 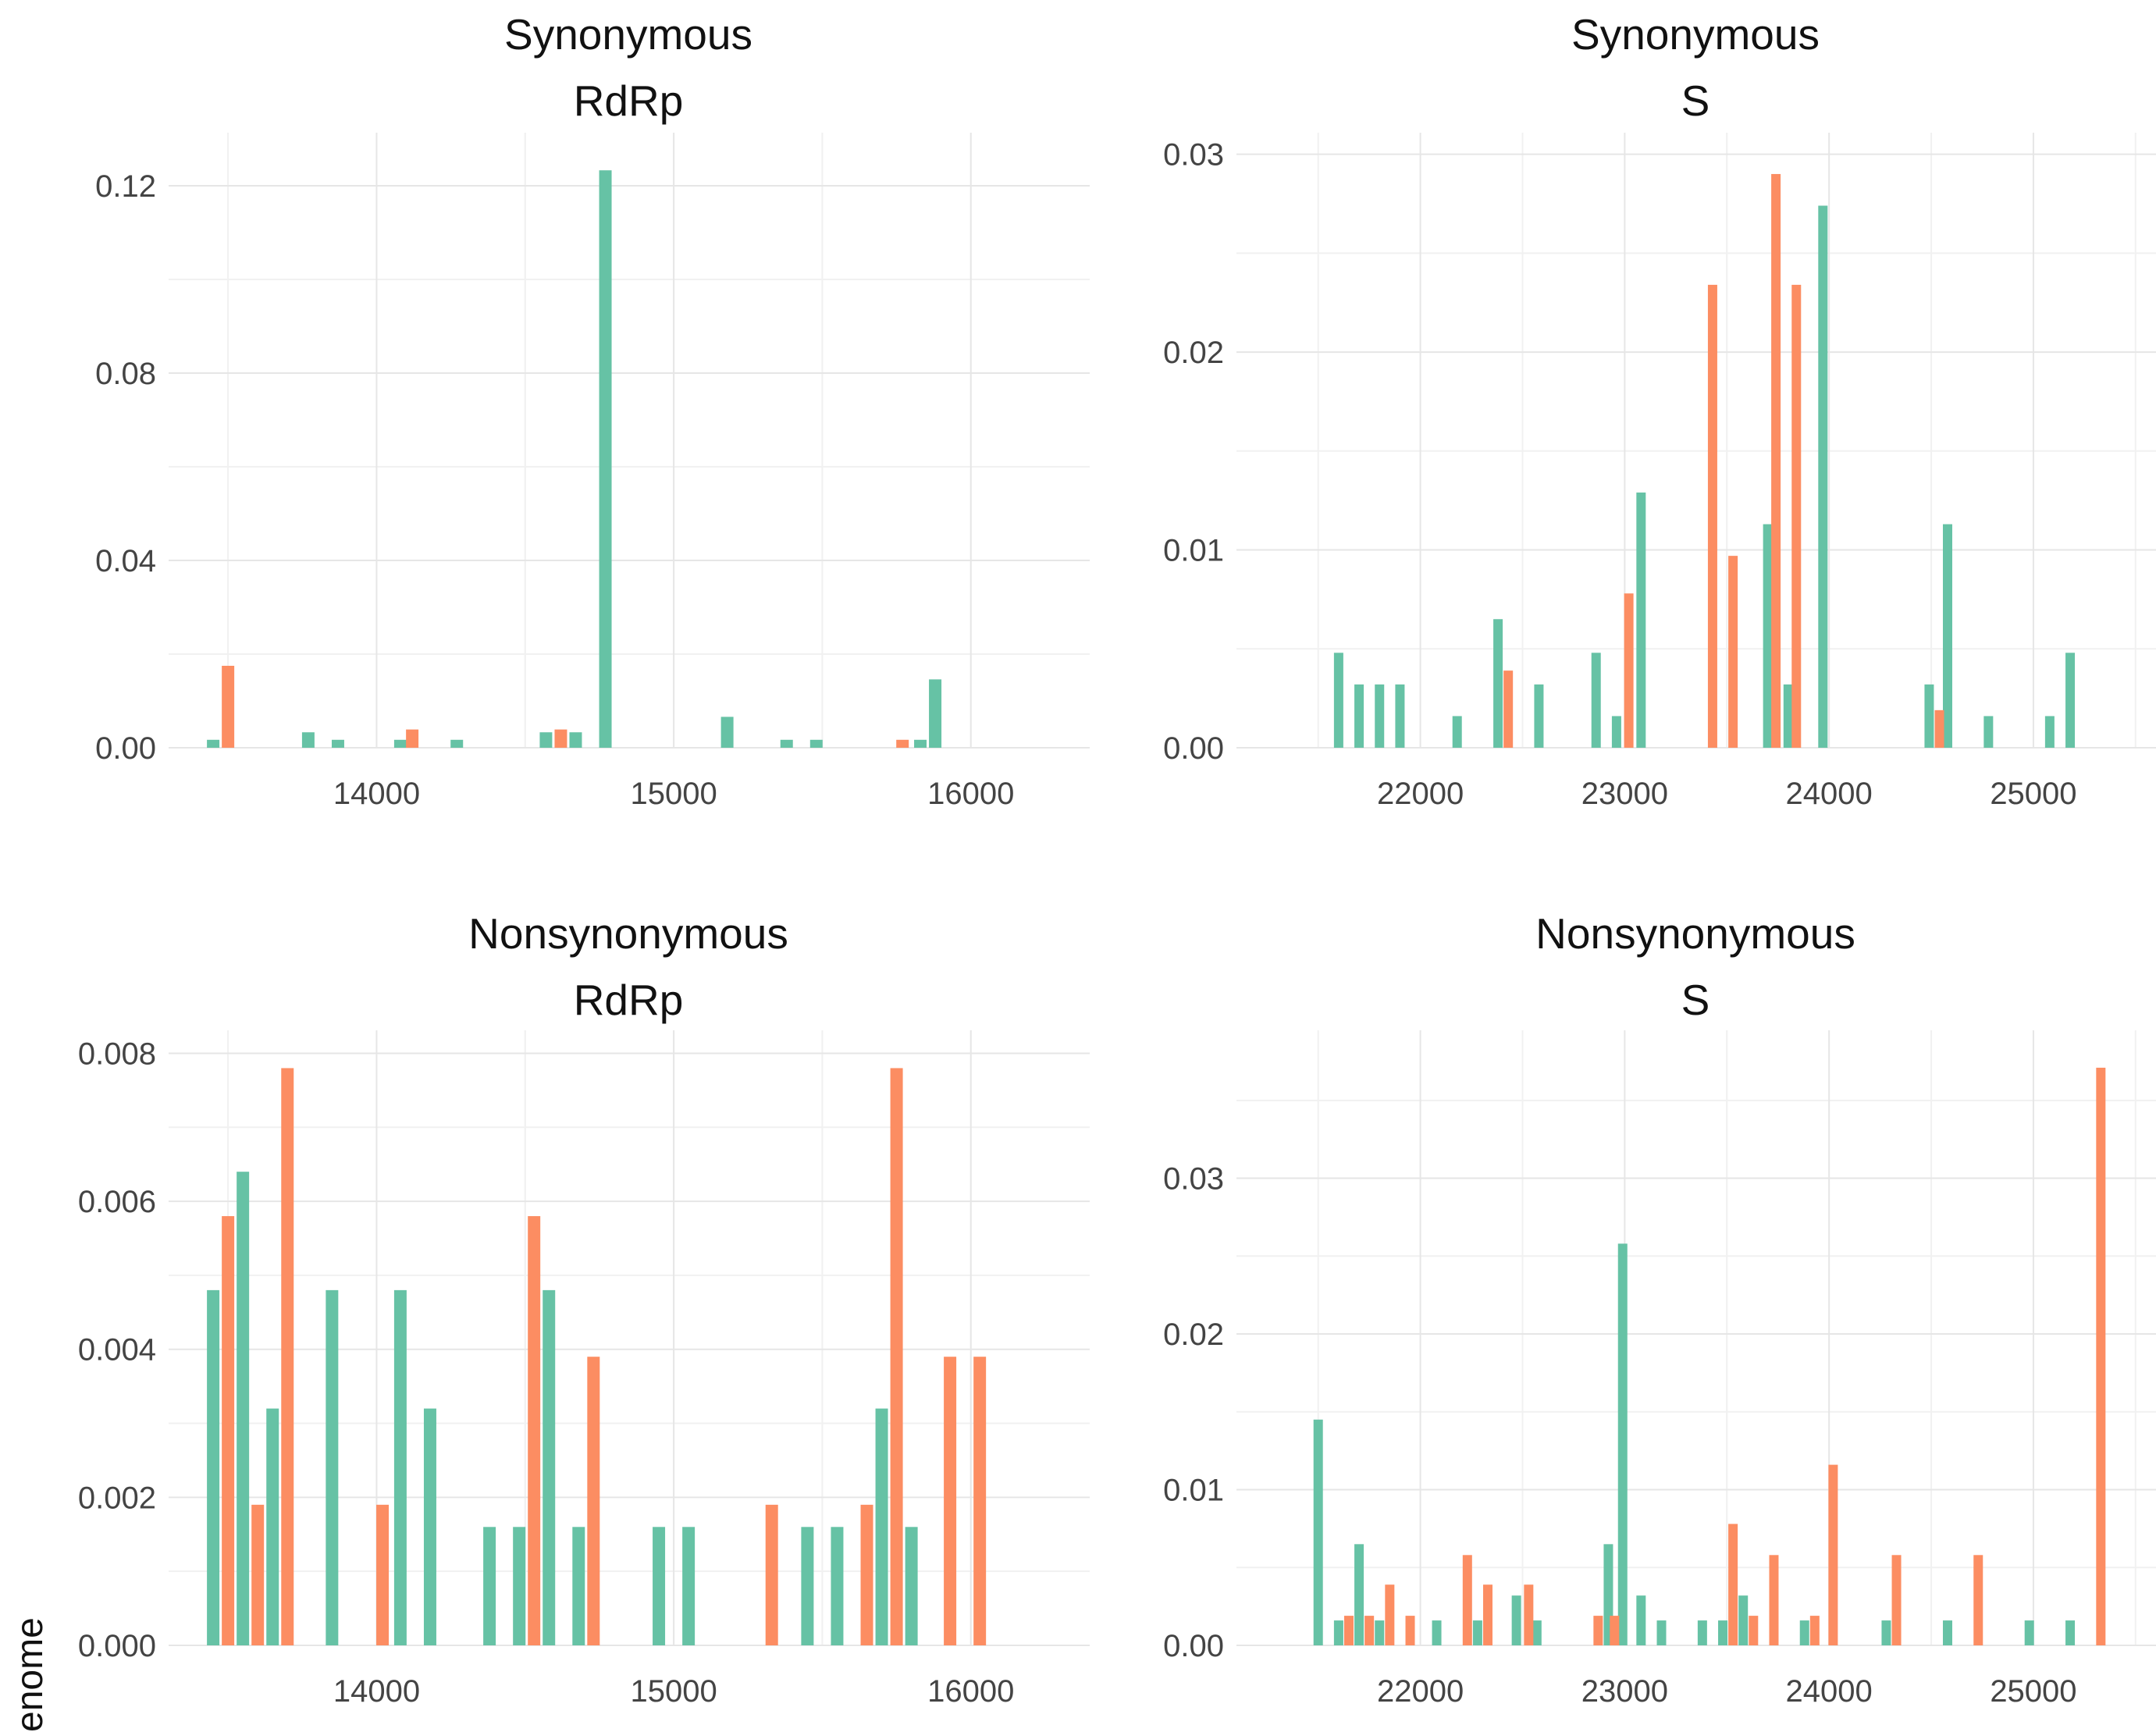 What do you see at coordinates (117, 1054) in the screenshot?
I see `y-tick-label: 0.008` at bounding box center [117, 1054].